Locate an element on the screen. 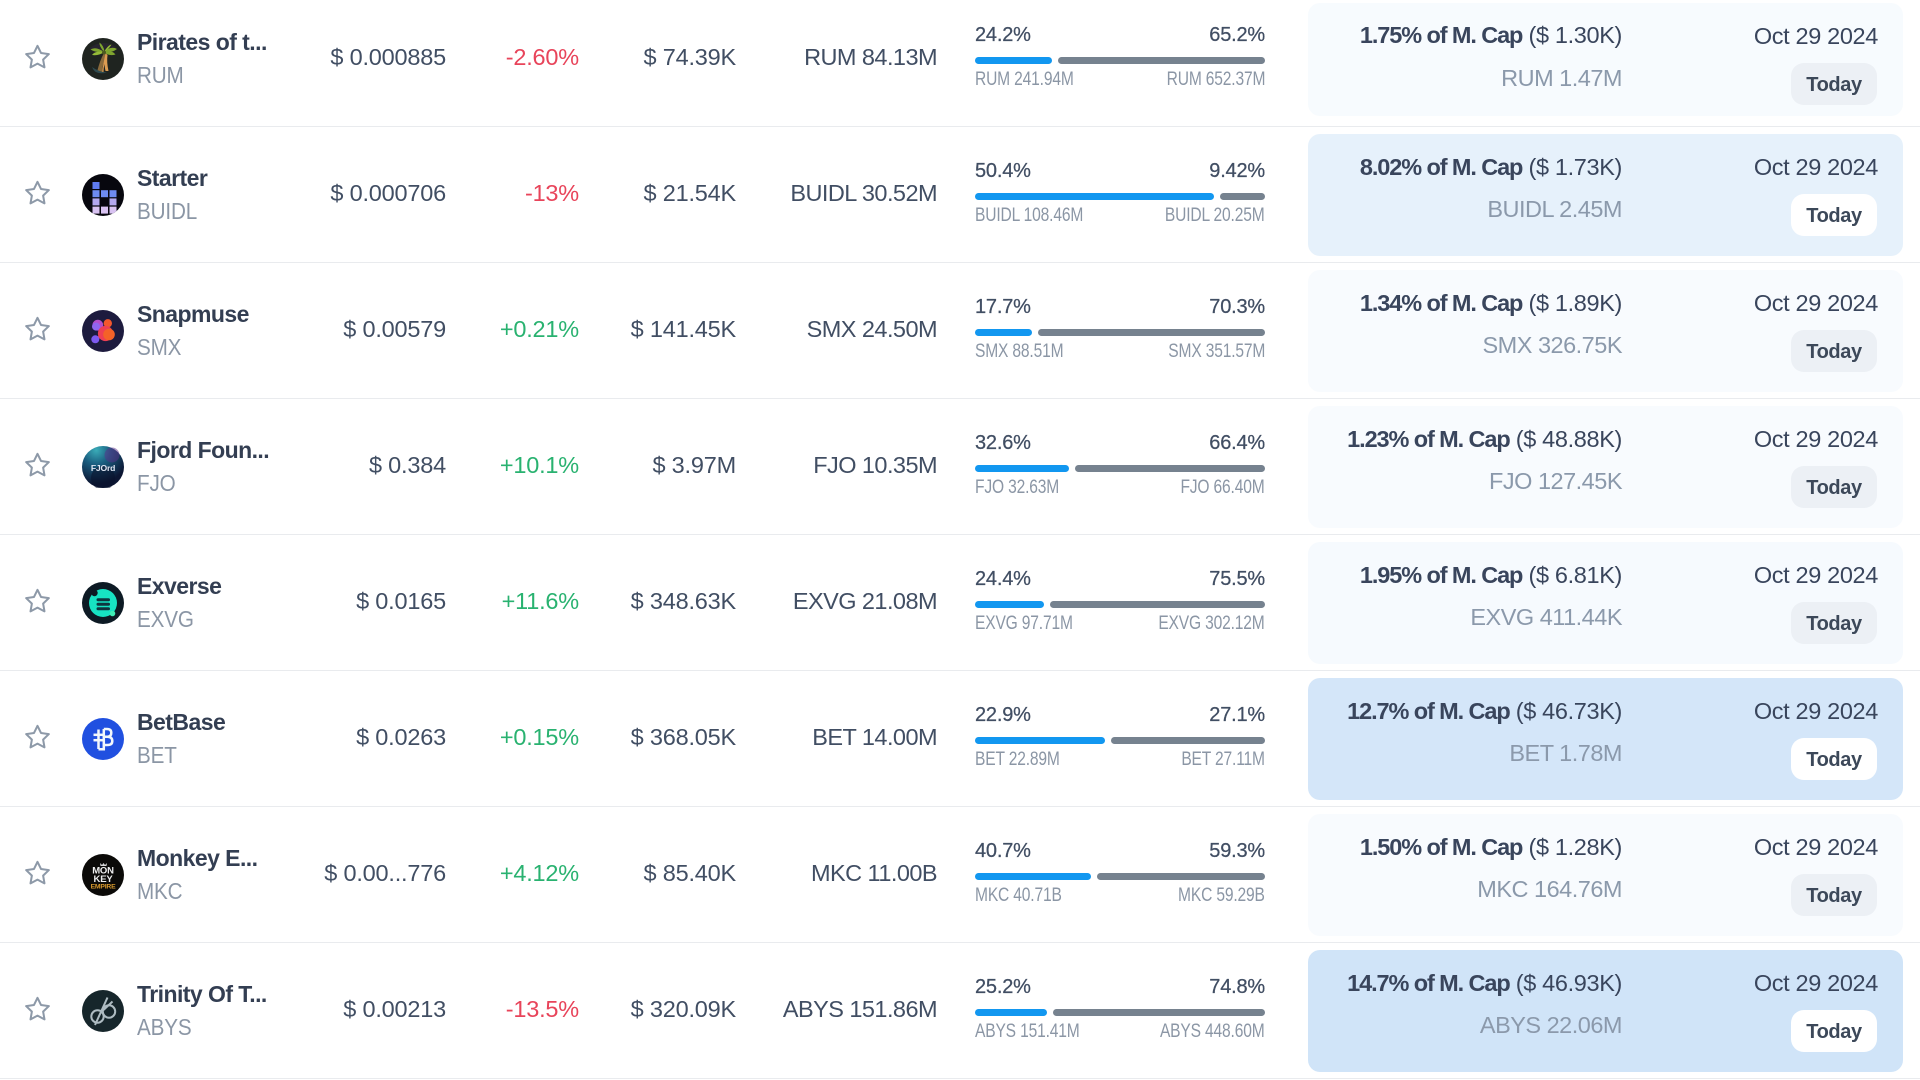  svg-text: EMPIRE is located at coordinates (104, 886).